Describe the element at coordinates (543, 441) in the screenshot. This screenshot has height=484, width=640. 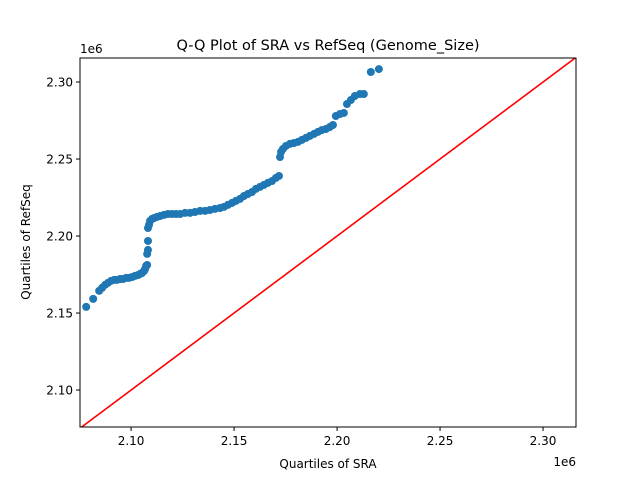
I see `x-tick-label: 2.30` at that location.